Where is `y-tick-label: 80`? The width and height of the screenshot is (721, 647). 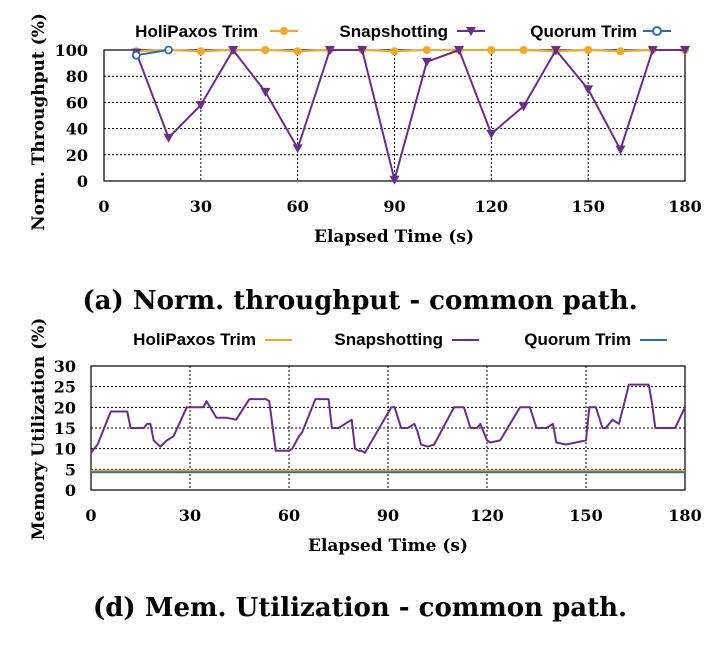
y-tick-label: 80 is located at coordinates (77, 76).